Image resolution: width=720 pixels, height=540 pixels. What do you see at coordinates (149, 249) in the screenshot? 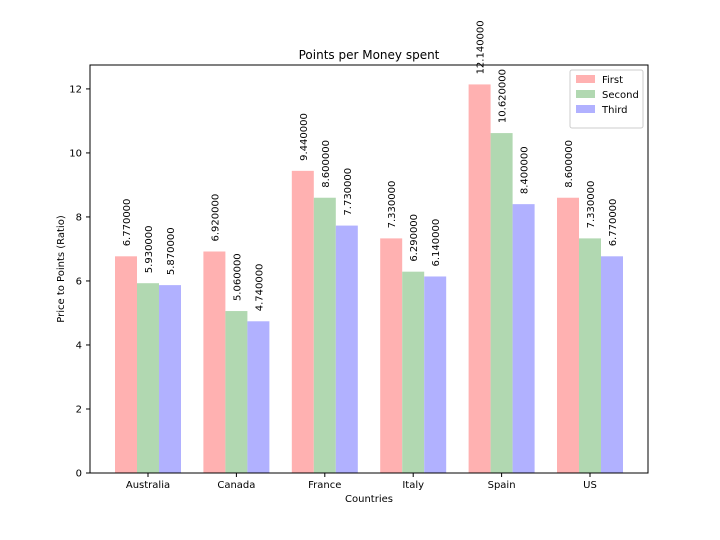
I see `data-label-second-australia: 5.930000` at bounding box center [149, 249].